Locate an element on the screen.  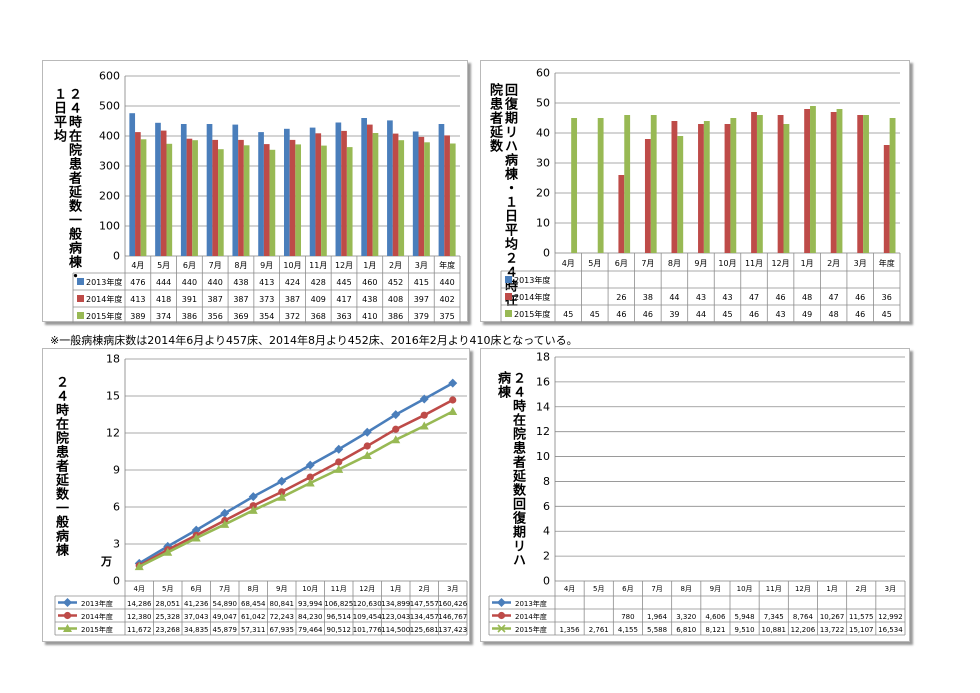
table-cell: 114,500 is located at coordinates (395, 630).